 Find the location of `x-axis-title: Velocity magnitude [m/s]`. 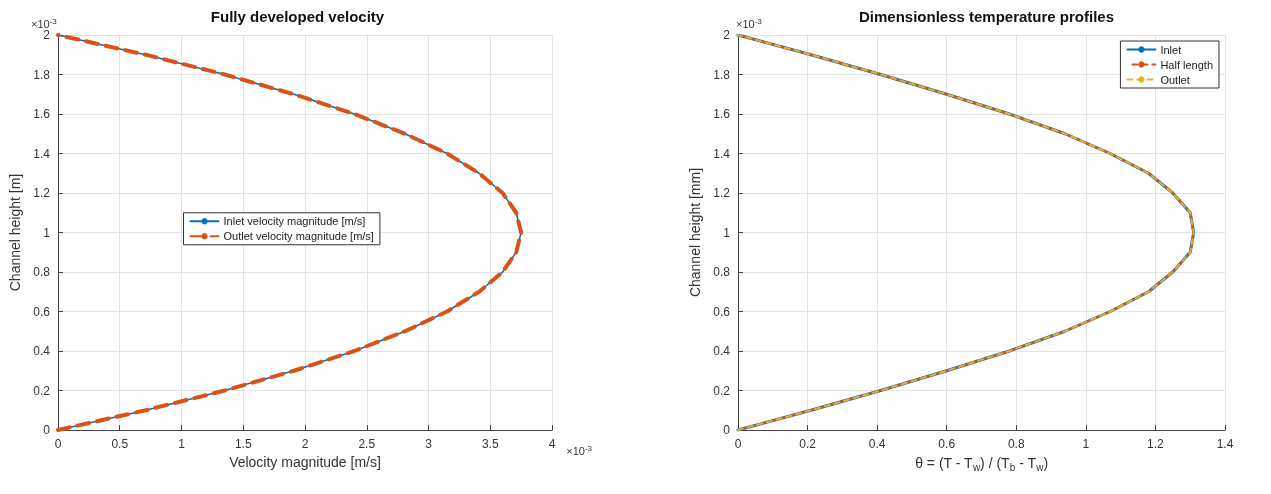

x-axis-title: Velocity magnitude [m/s] is located at coordinates (305, 461).